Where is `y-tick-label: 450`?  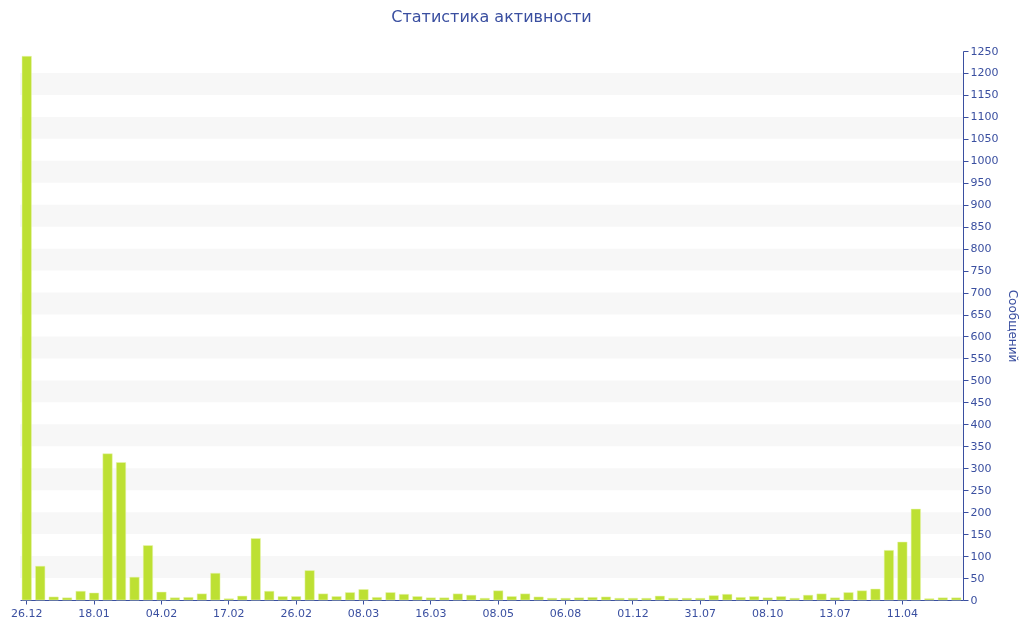 y-tick-label: 450 is located at coordinates (981, 402).